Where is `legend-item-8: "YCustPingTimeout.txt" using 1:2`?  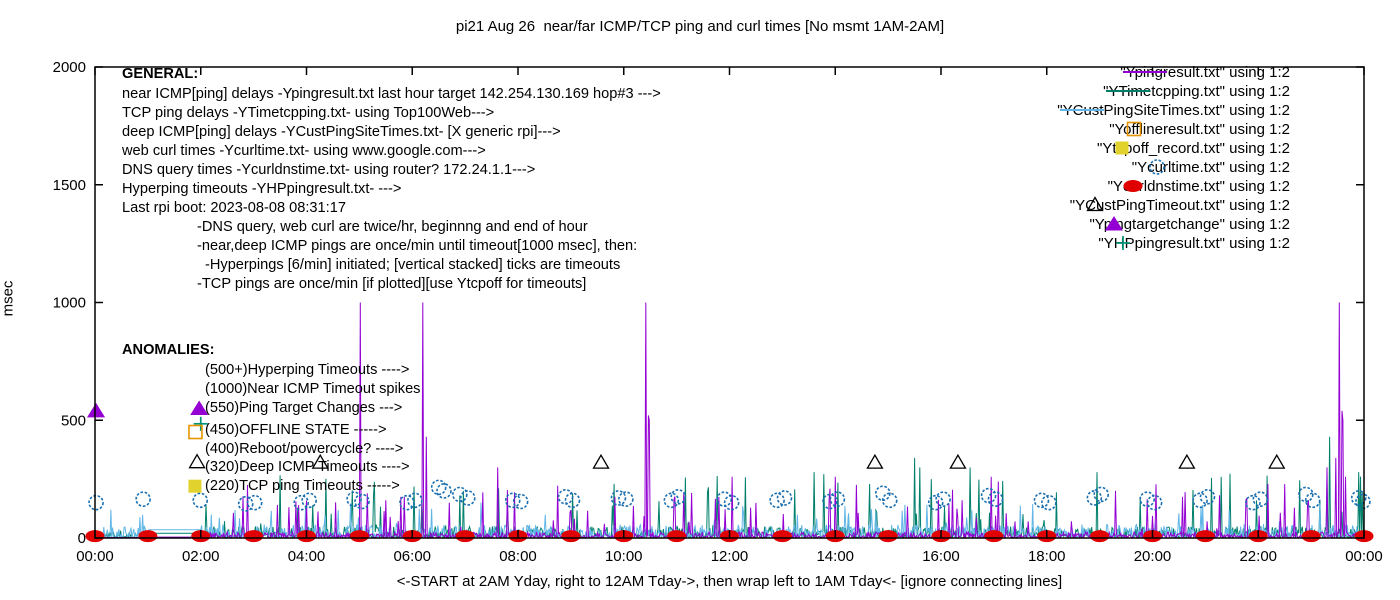 legend-item-8: "YCustPingTimeout.txt" using 1:2 is located at coordinates (1211, 205).